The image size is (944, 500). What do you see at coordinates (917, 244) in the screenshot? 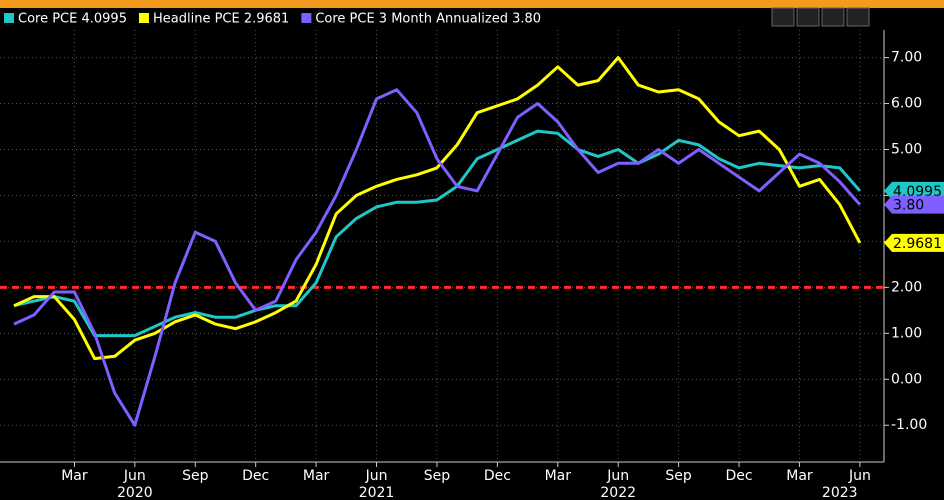
I see `end-tag-label: 2.9681` at bounding box center [917, 244].